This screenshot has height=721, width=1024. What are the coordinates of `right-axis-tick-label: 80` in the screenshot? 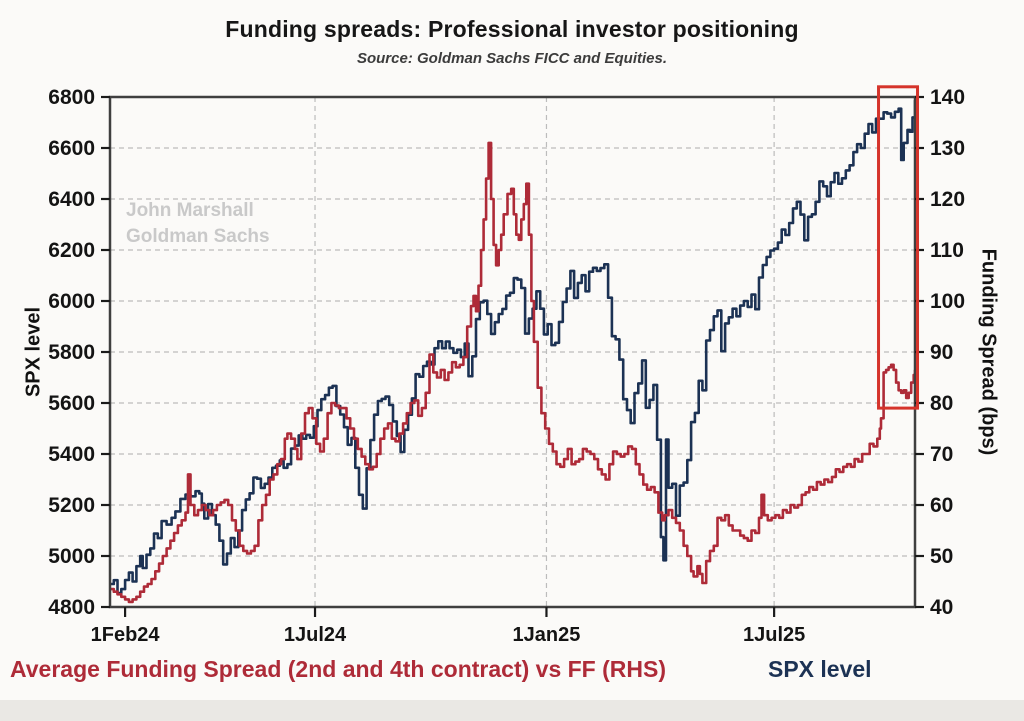 It's located at (941, 403).